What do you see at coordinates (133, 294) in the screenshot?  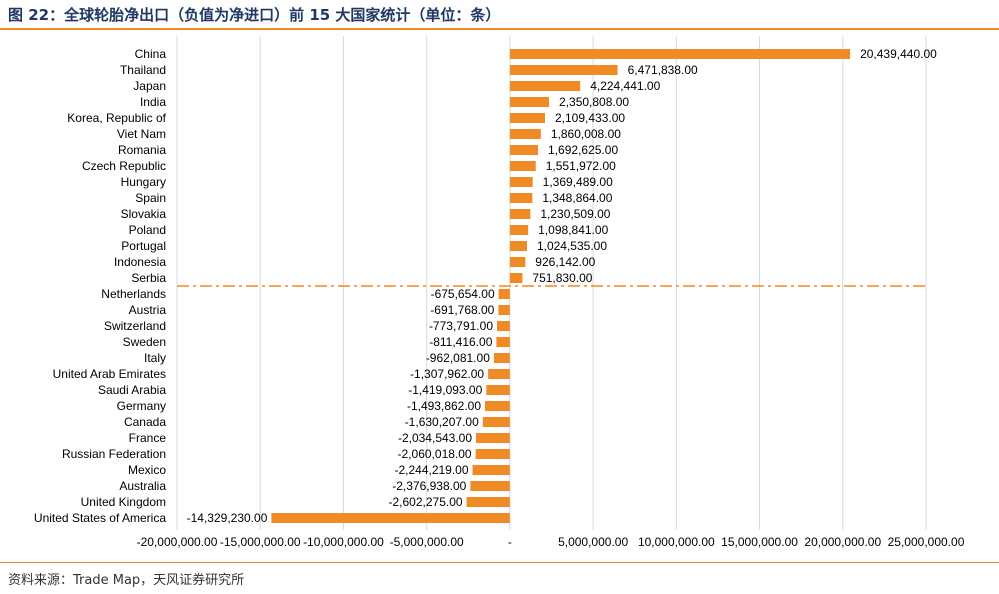 I see `category-label: Netherlands` at bounding box center [133, 294].